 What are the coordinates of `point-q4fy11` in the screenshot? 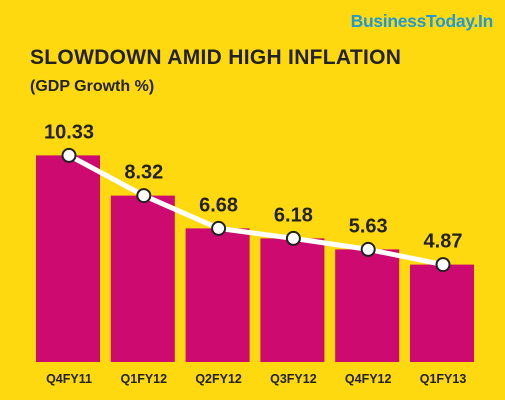 It's located at (69, 155).